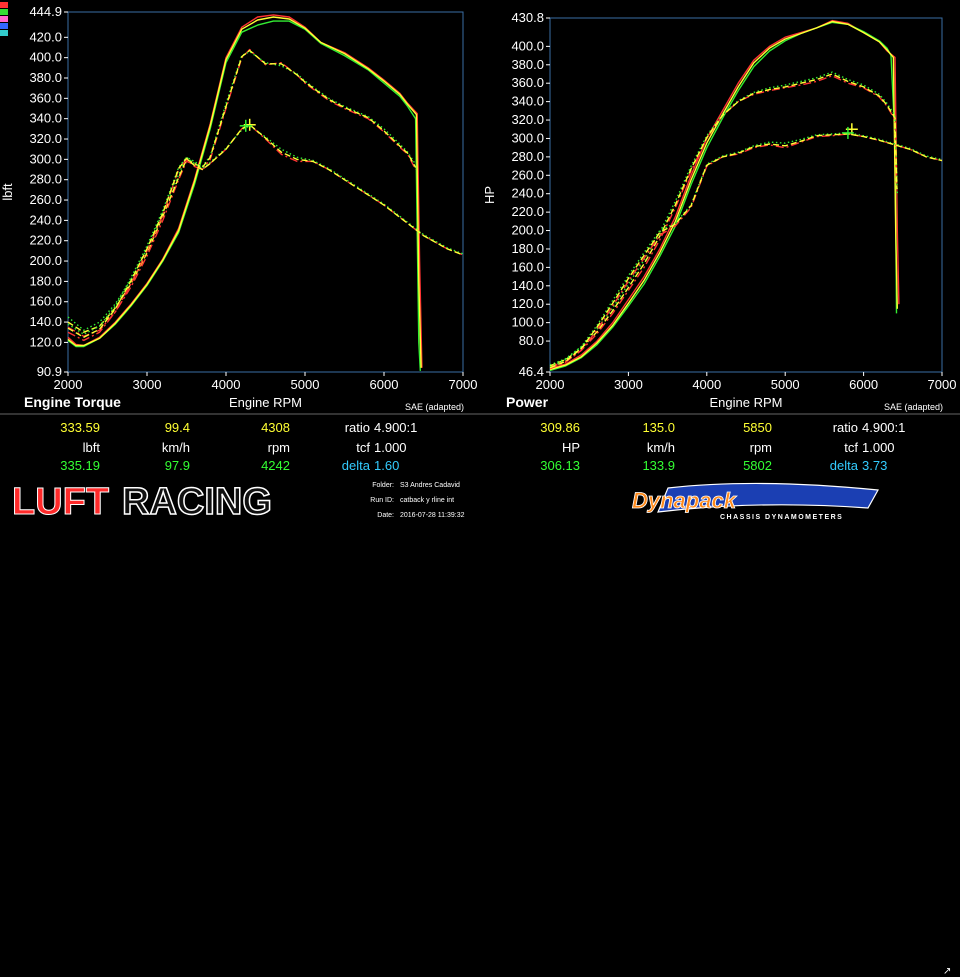 This screenshot has height=977, width=960. Describe the element at coordinates (357, 427) in the screenshot. I see `ratio-label: ratio` at that location.